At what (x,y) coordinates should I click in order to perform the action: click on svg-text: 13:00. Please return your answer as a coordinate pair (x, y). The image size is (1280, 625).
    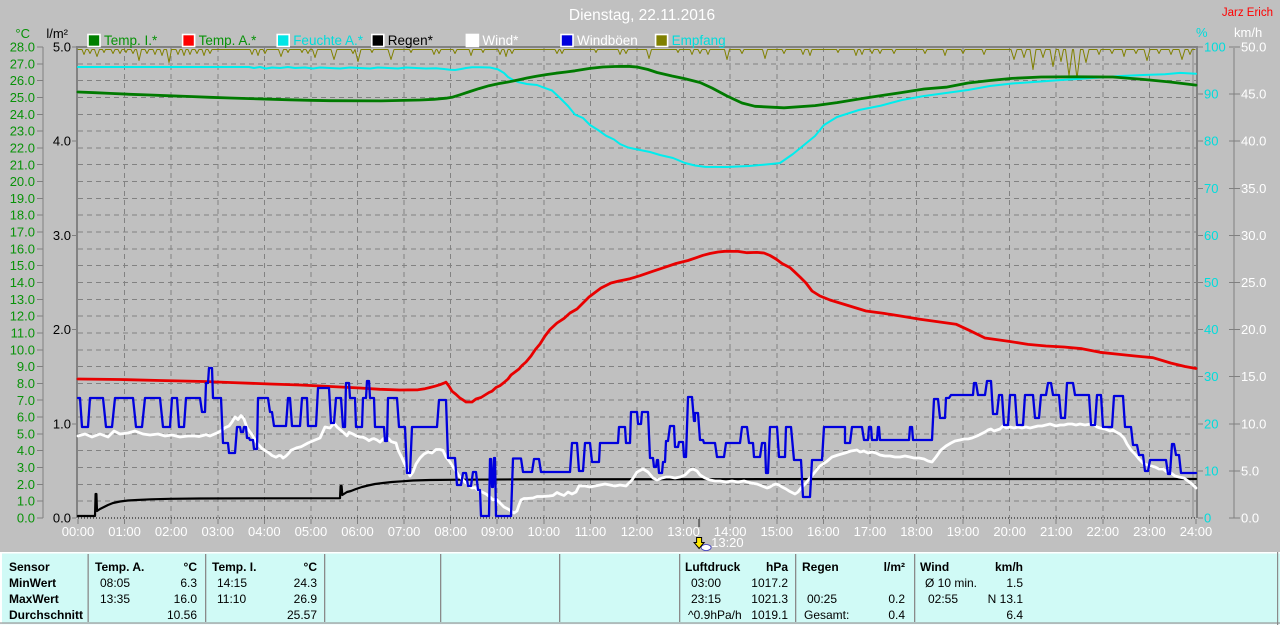
    Looking at the image, I should click on (683, 531).